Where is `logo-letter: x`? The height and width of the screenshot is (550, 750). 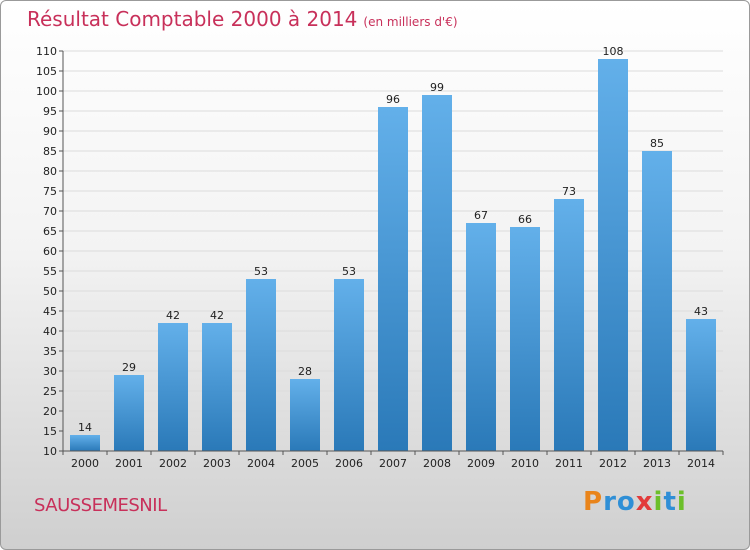
logo-letter: x is located at coordinates (644, 502).